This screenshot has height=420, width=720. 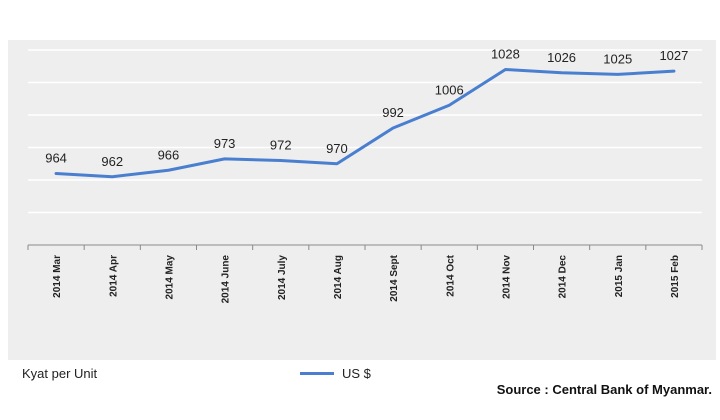 I want to click on x-tick-label: 2014 Oct, so click(x=450, y=275).